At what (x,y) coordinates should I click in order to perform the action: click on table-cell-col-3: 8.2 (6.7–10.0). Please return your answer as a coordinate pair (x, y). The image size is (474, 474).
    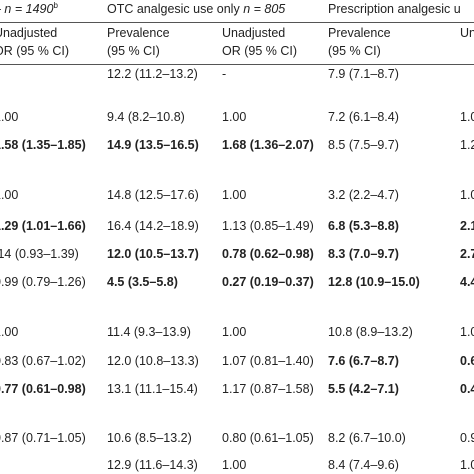
    Looking at the image, I should click on (367, 438).